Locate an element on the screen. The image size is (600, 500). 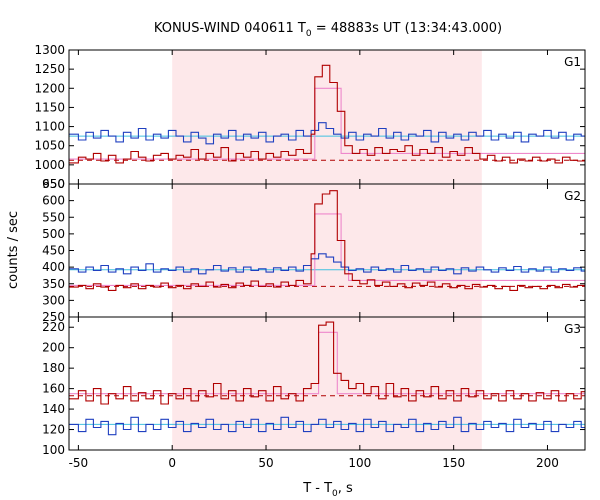
y-tick-label: 1250 is located at coordinates (49, 69).